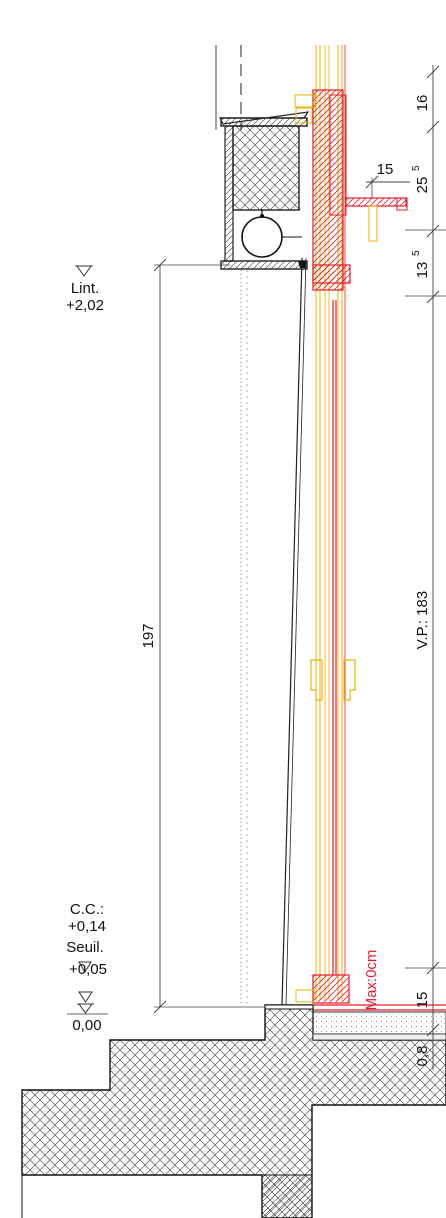 This screenshot has width=446, height=1218. I want to click on interior-wall-reveal, so click(231, 525).